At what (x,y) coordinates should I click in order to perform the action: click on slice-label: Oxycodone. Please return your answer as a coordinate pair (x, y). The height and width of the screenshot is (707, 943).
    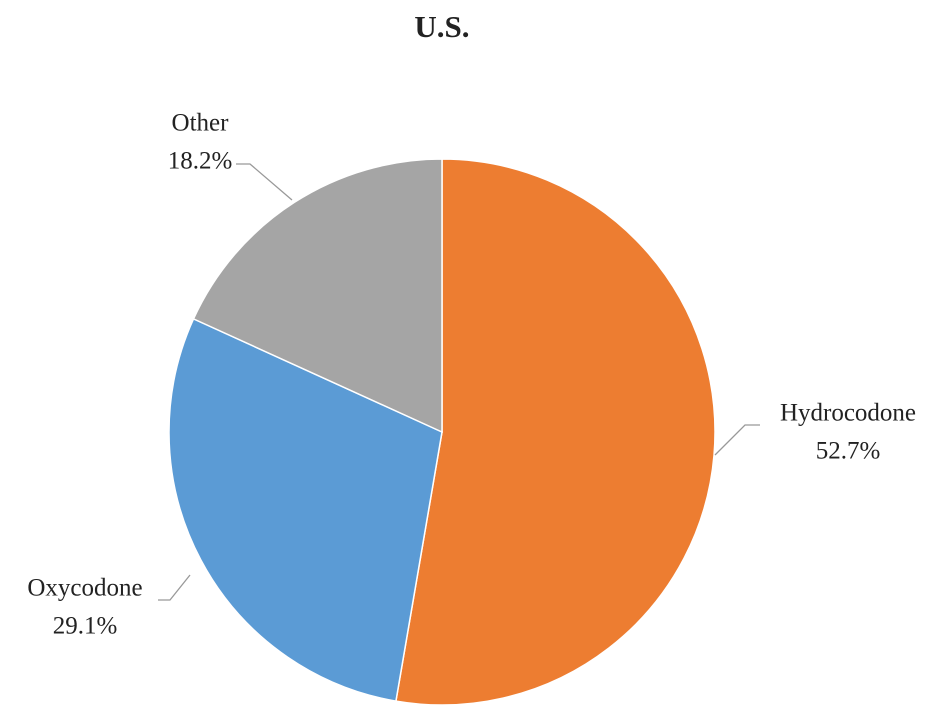
    Looking at the image, I should click on (84, 588).